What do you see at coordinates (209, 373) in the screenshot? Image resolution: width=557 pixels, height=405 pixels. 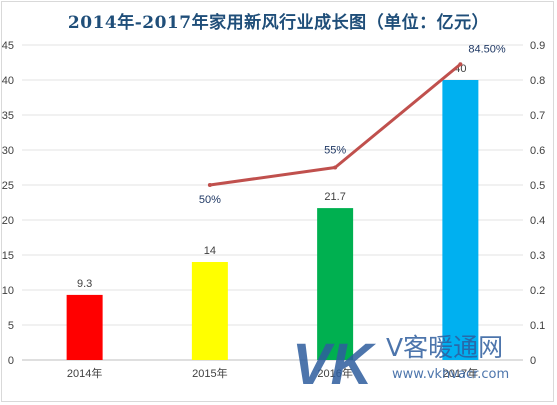 I see `category-label: 2015年` at bounding box center [209, 373].